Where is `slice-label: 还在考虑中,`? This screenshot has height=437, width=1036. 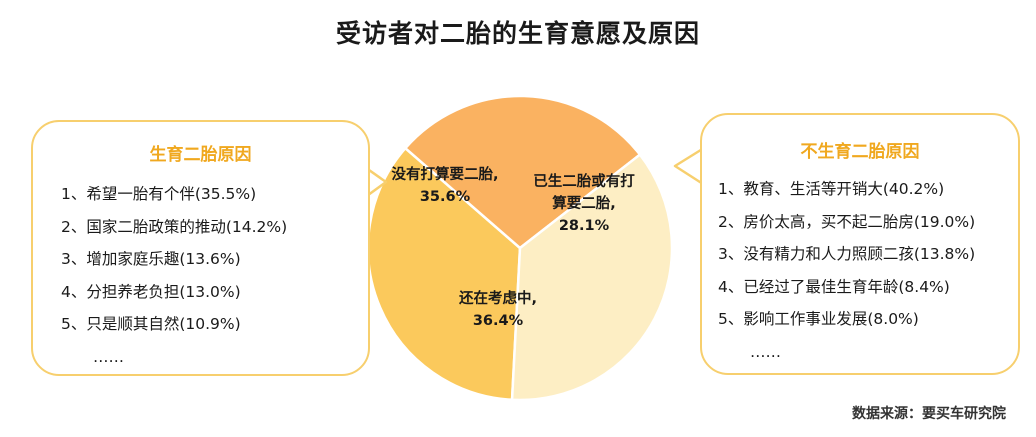 slice-label: 还在考虑中, is located at coordinates (497, 298).